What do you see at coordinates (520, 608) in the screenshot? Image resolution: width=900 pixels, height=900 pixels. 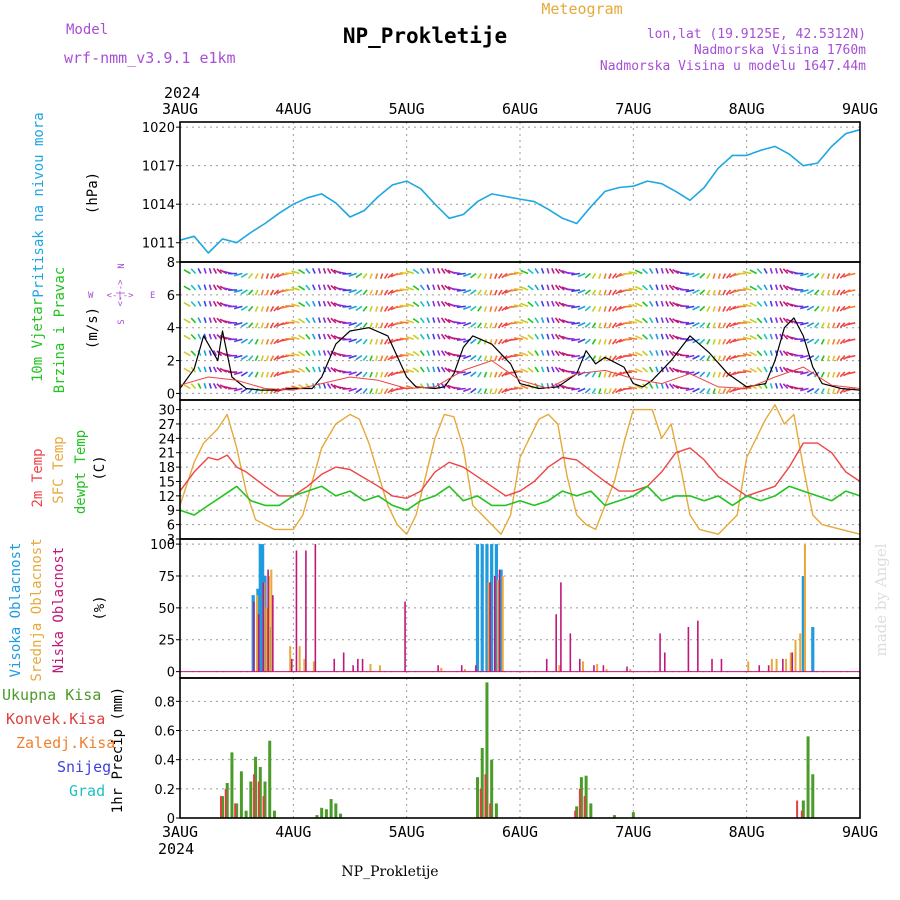 I see `cloud-frame` at bounding box center [520, 608].